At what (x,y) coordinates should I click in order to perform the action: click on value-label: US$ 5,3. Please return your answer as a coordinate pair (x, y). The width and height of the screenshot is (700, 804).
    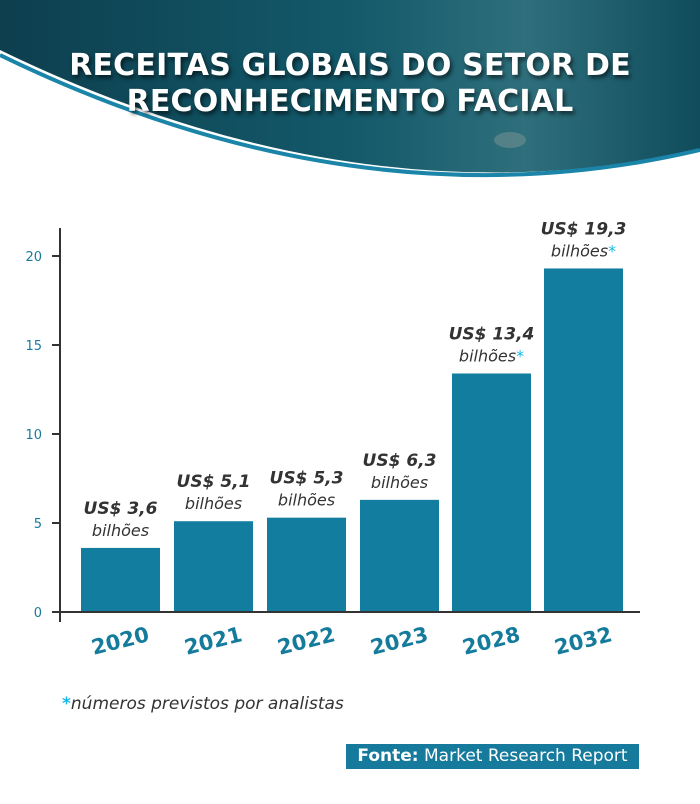
    Looking at the image, I should click on (307, 479).